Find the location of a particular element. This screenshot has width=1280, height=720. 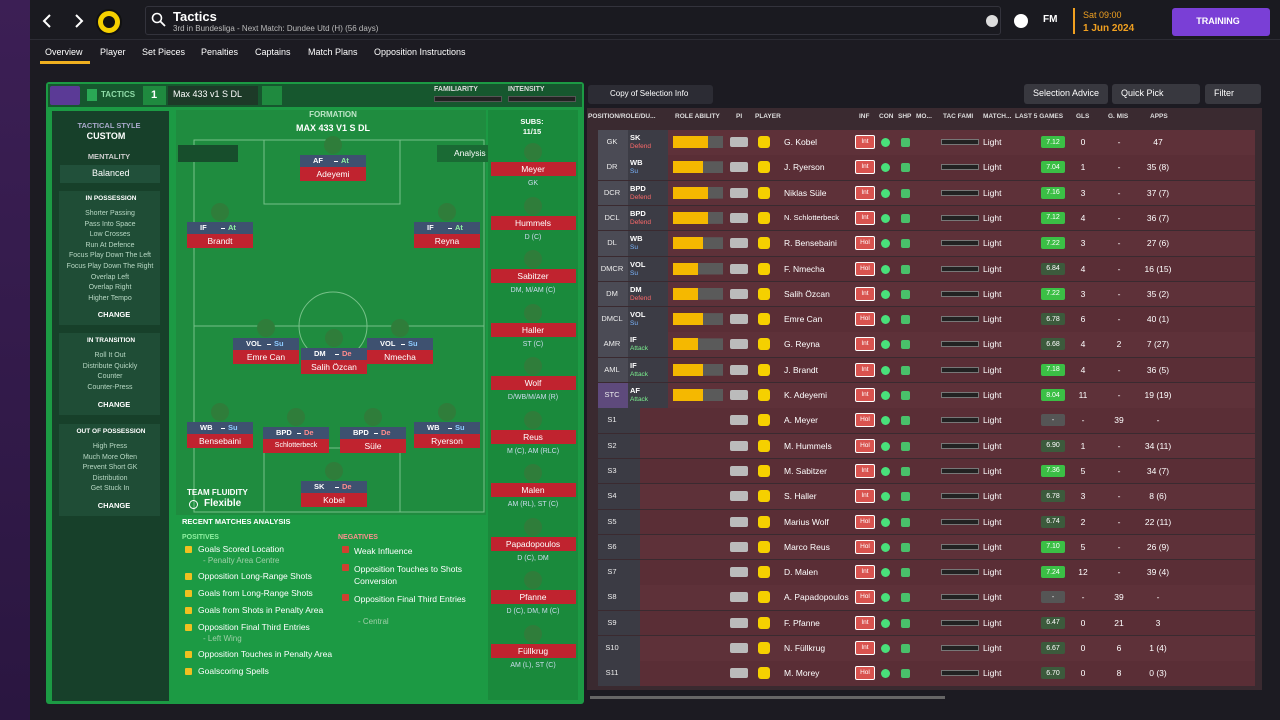

tab: Overview is located at coordinates (64, 52).